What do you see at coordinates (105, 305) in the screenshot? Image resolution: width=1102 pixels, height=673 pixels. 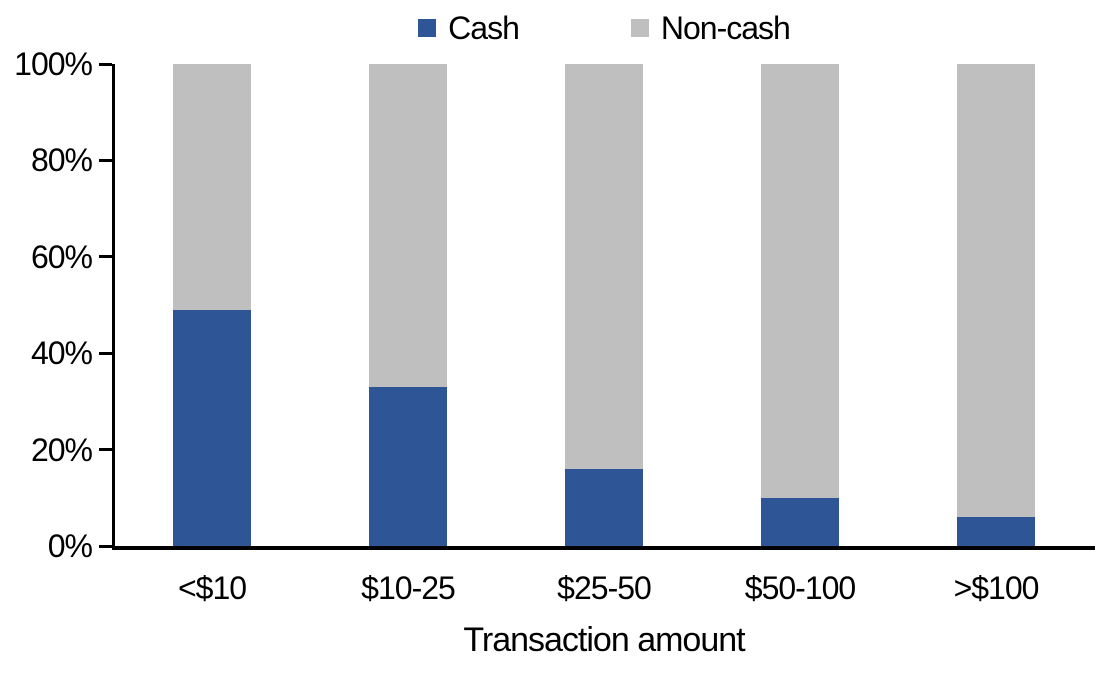 I see `y-axis-tick-marks` at bounding box center [105, 305].